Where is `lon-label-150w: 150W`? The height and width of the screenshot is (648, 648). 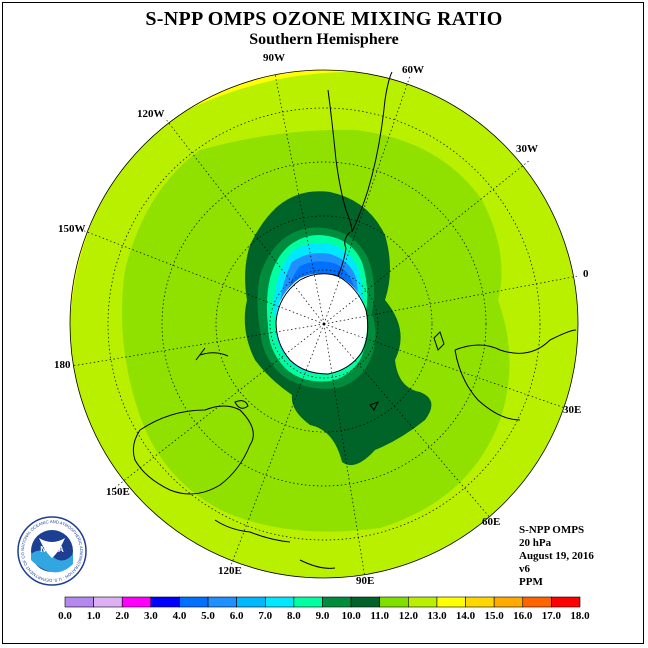 lon-label-150w: 150W is located at coordinates (72, 229).